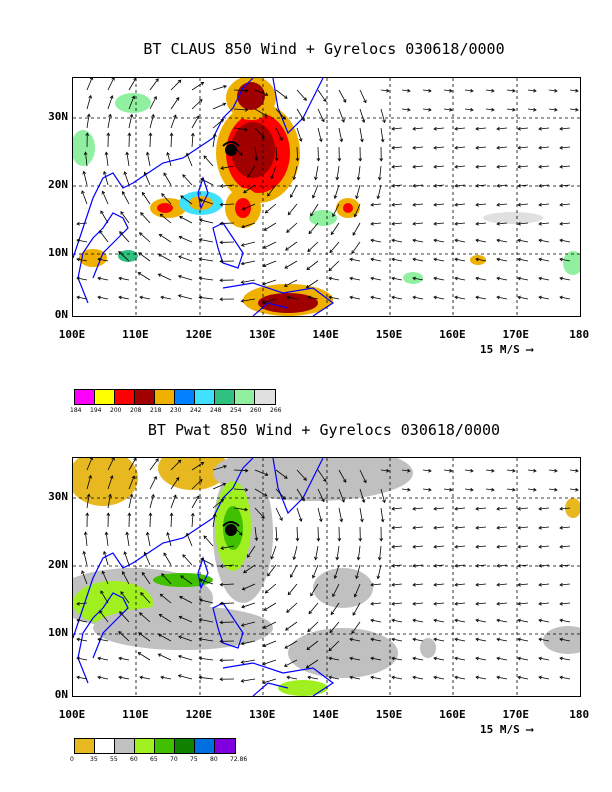  I want to click on coastlines, so click(204, 197).